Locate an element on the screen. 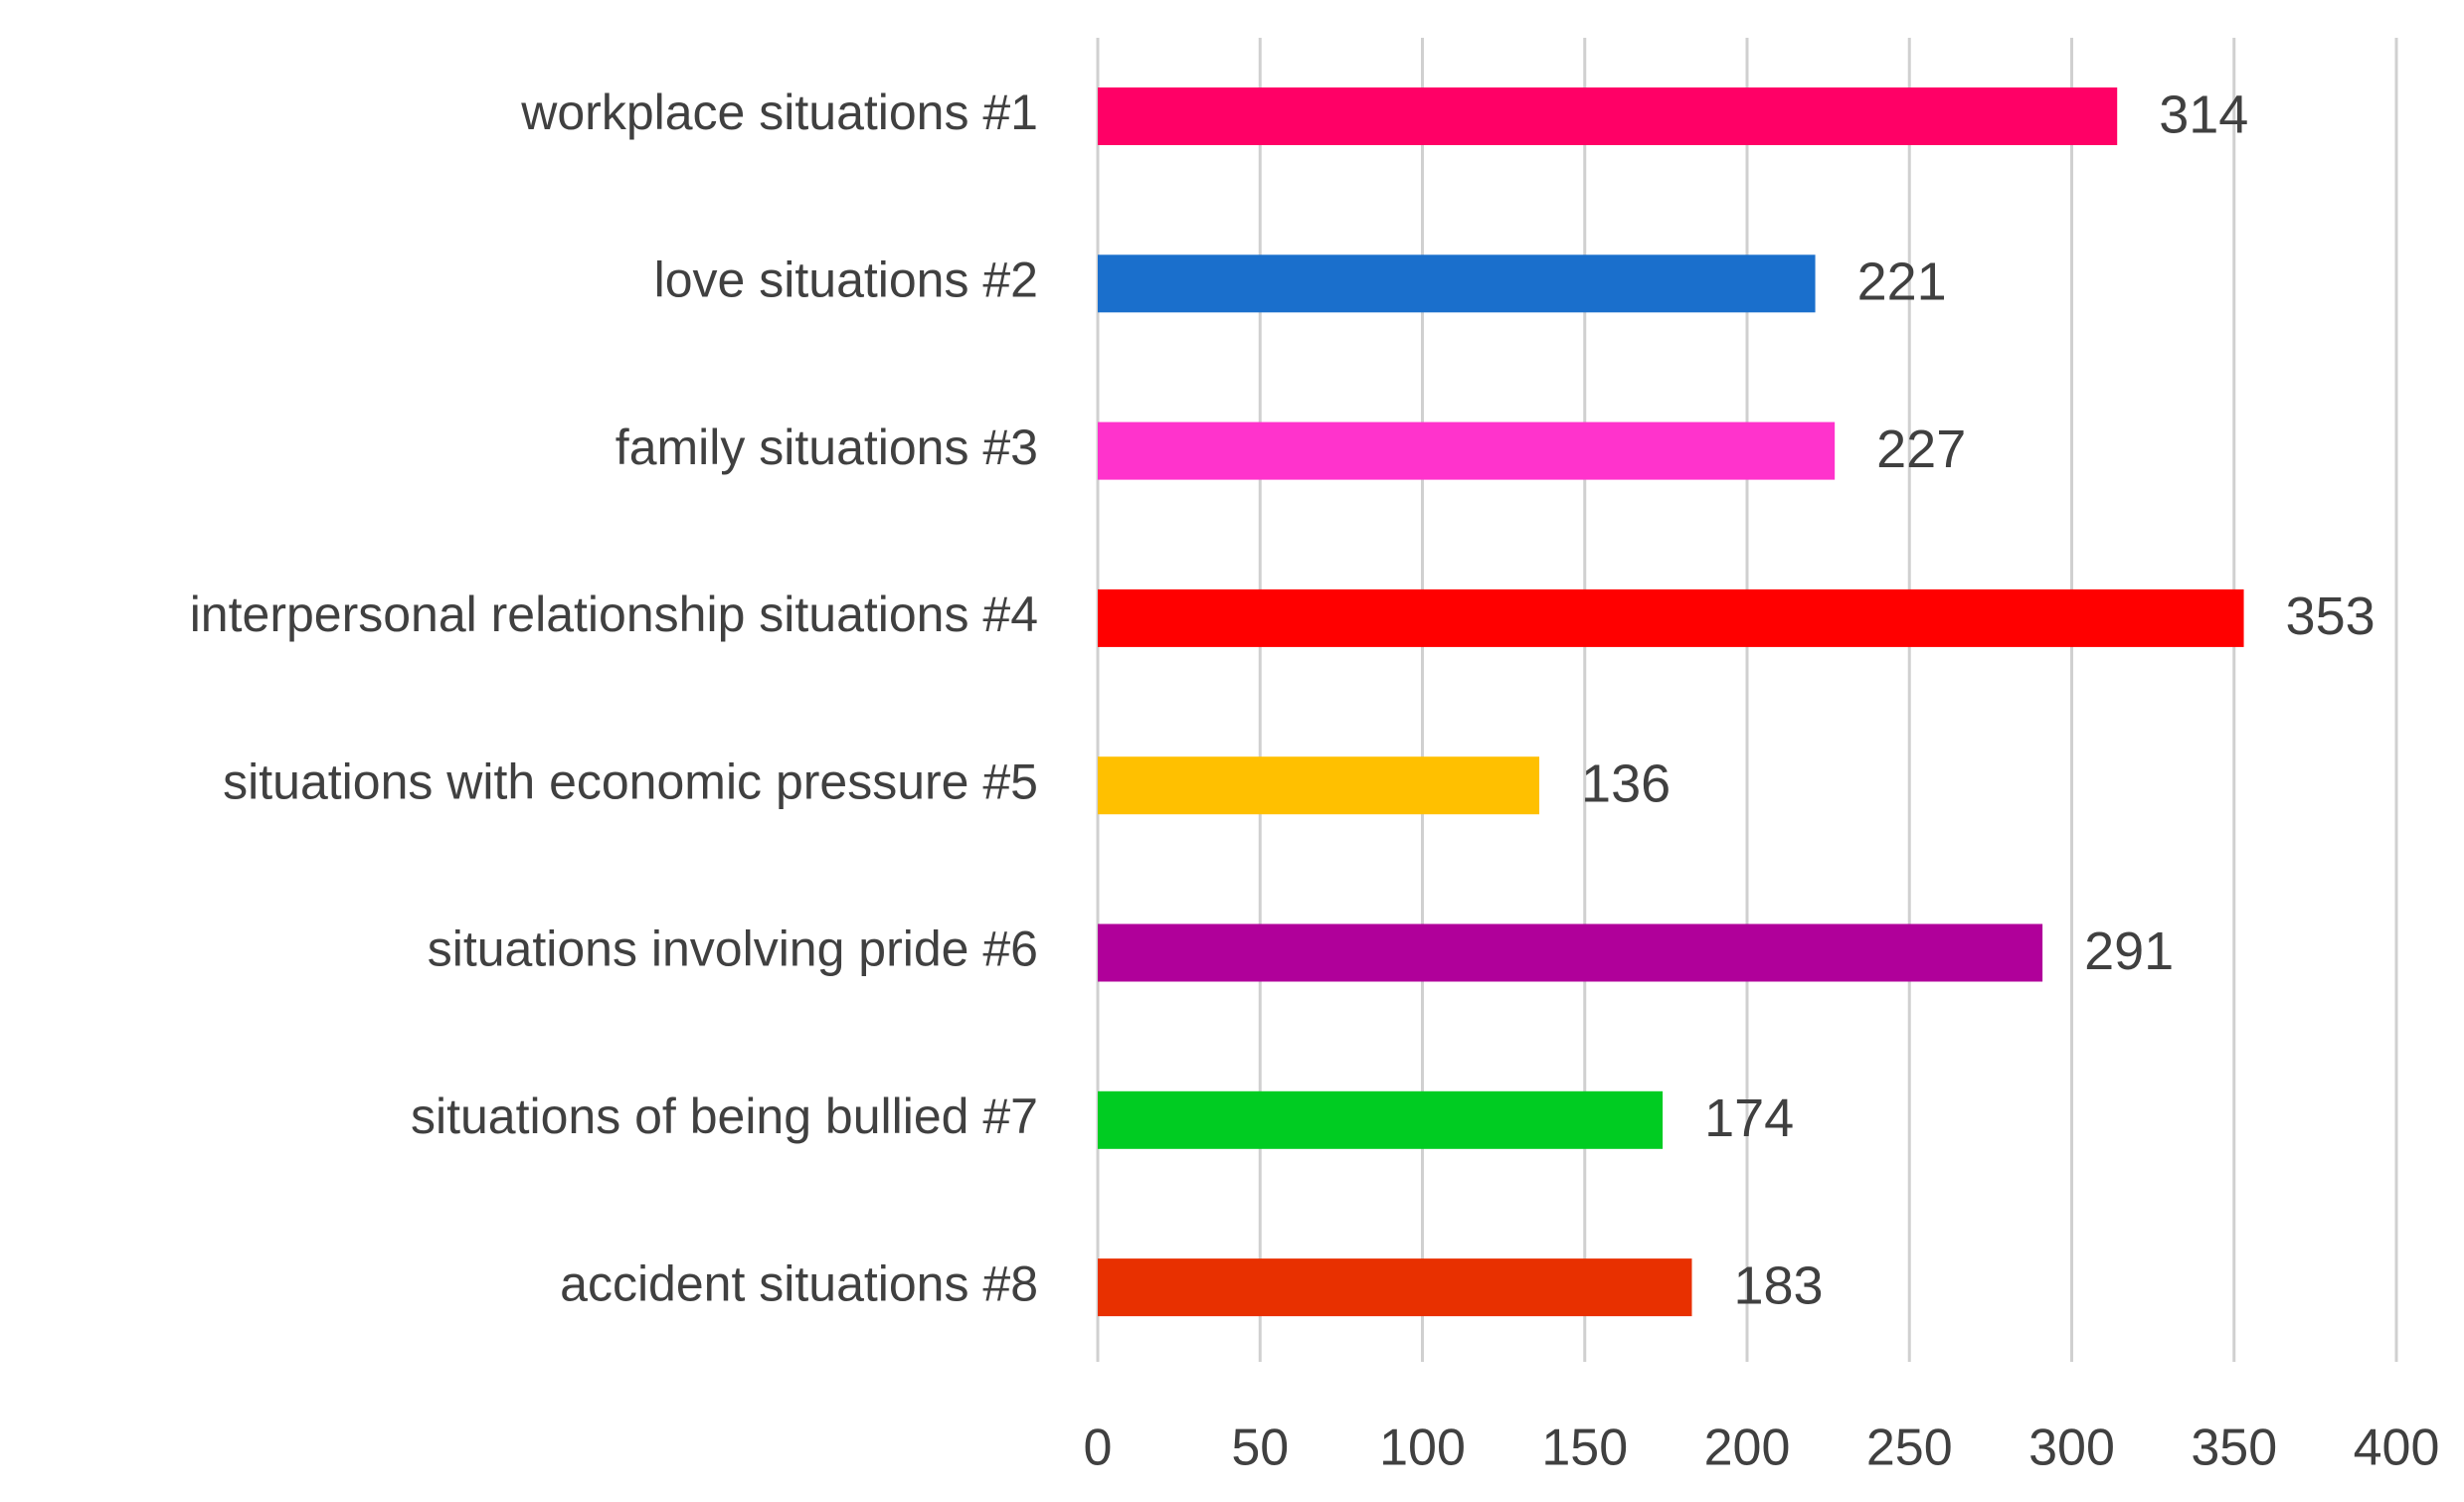 The image size is (2464, 1502). value-label-5: 136 is located at coordinates (1626, 783).